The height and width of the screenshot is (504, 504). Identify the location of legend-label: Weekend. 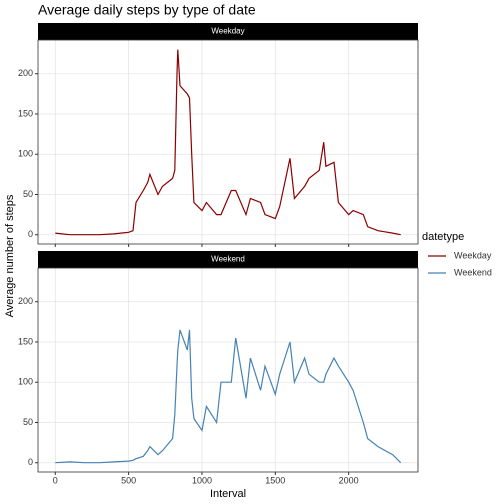
(473, 272).